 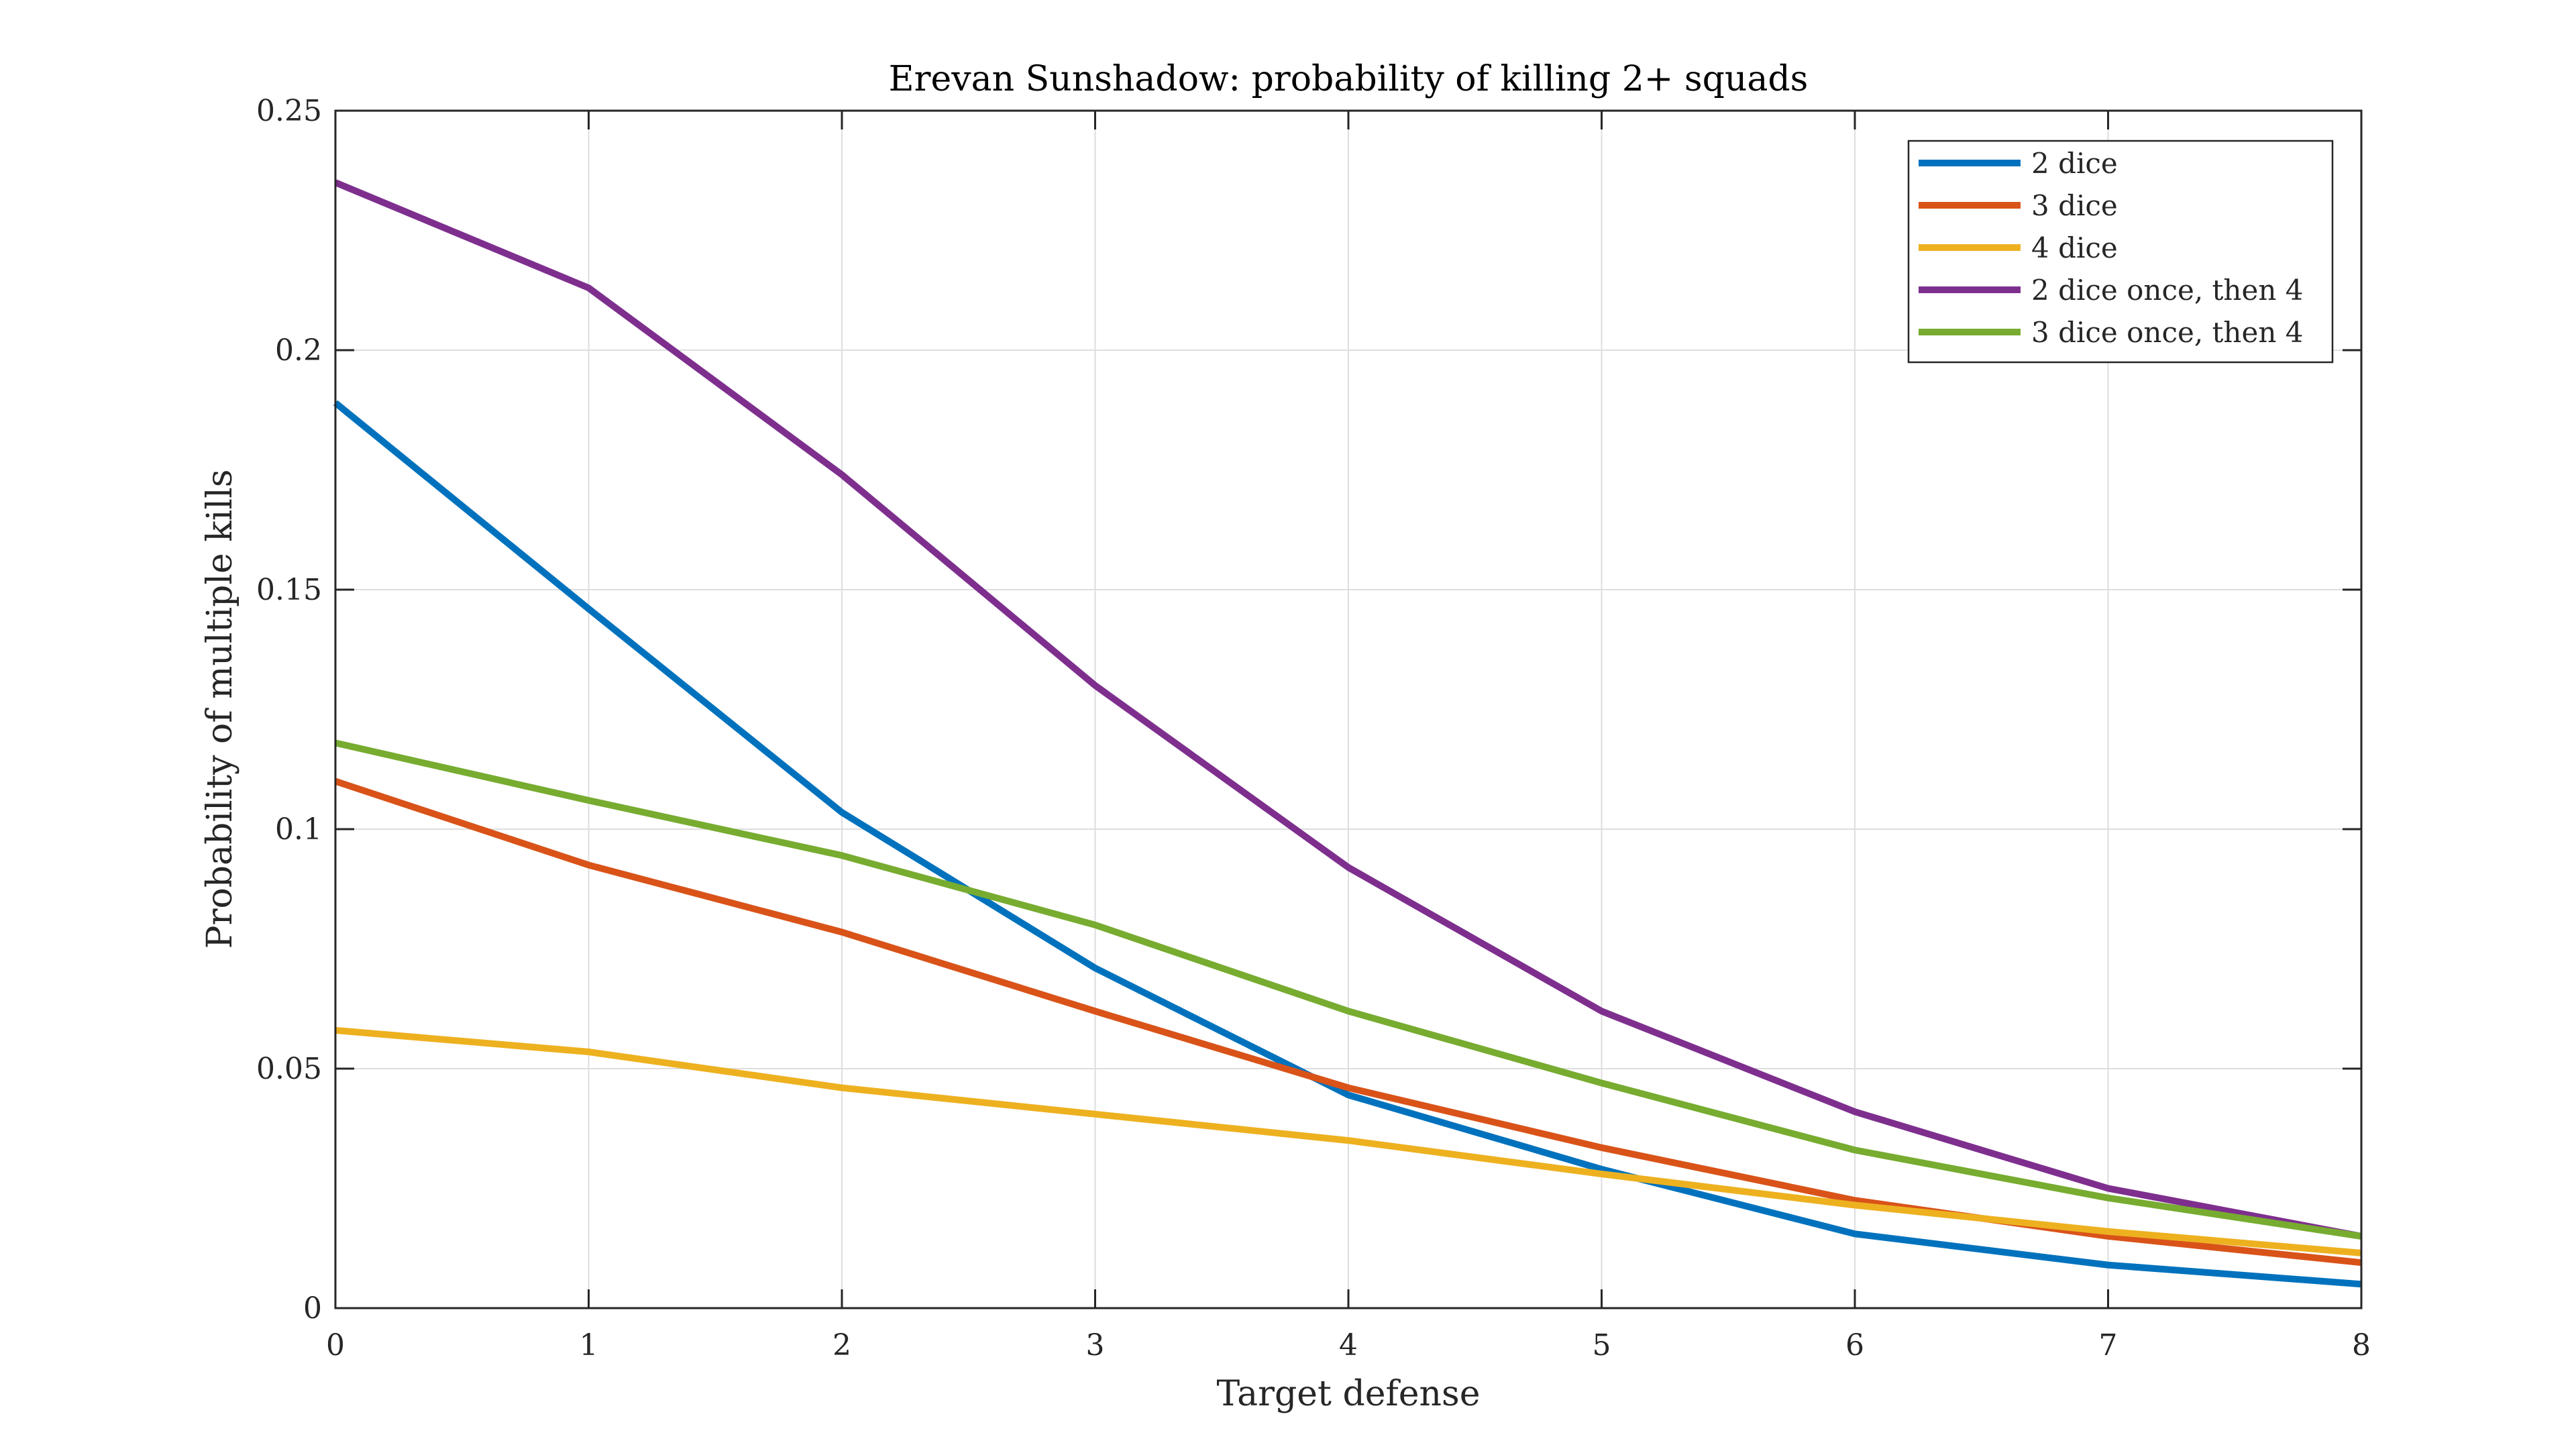 I want to click on y-tick-label: 0, so click(x=312, y=1308).